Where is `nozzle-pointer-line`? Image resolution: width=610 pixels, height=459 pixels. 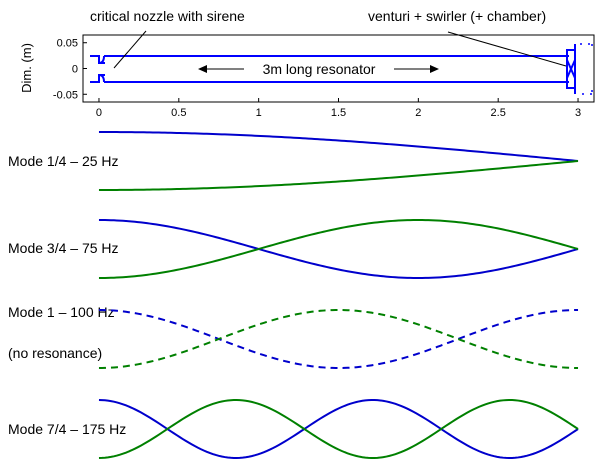
nozzle-pointer-line is located at coordinates (130, 49).